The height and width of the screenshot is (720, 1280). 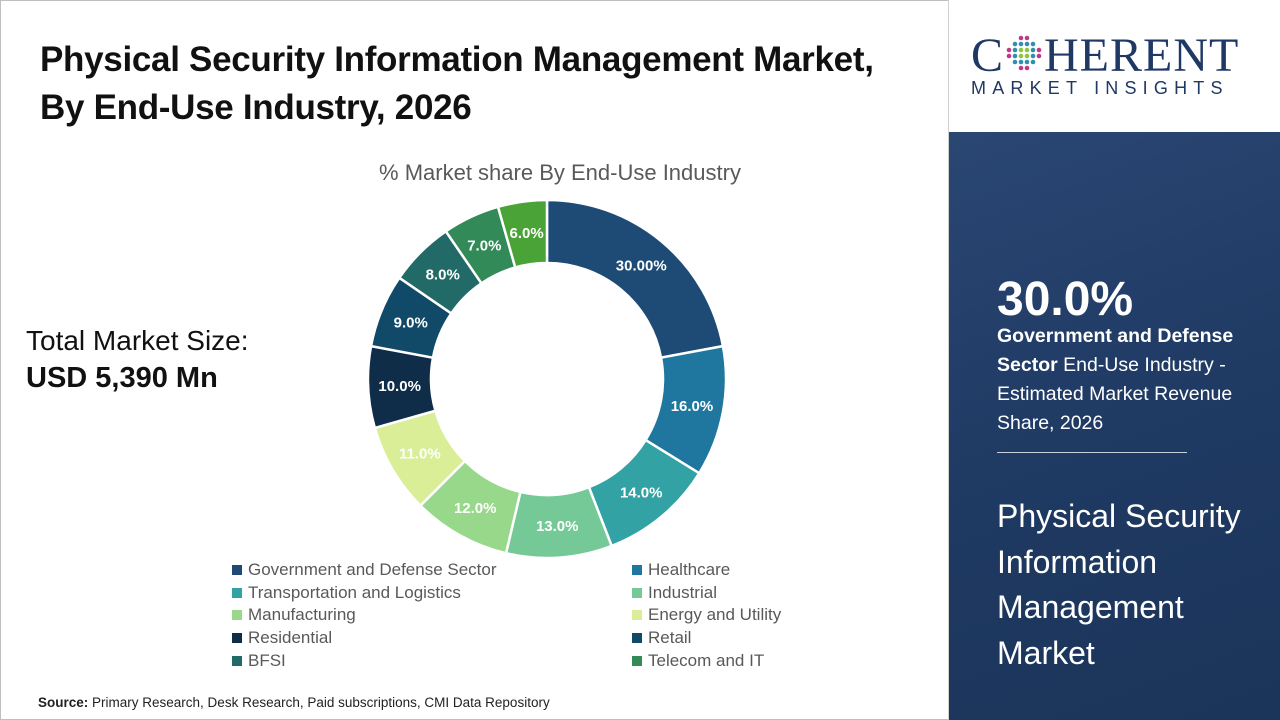 I want to click on donut-slice-government-and-defense-sector, so click(x=635, y=279).